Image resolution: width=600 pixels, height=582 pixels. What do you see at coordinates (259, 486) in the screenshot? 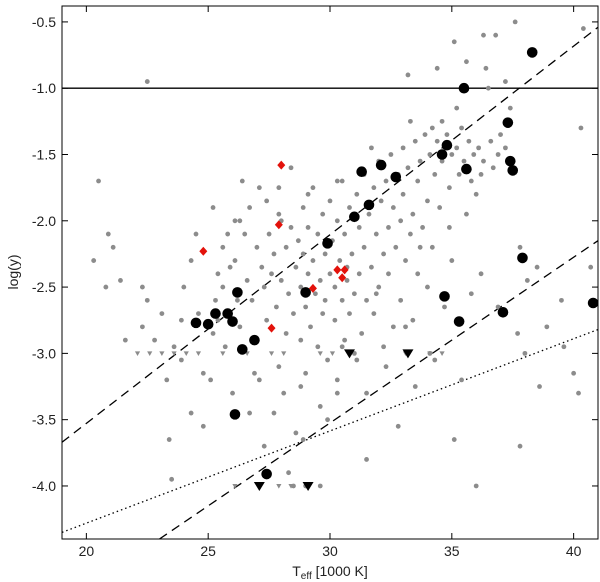
I see `point-black-upper-limit` at bounding box center [259, 486].